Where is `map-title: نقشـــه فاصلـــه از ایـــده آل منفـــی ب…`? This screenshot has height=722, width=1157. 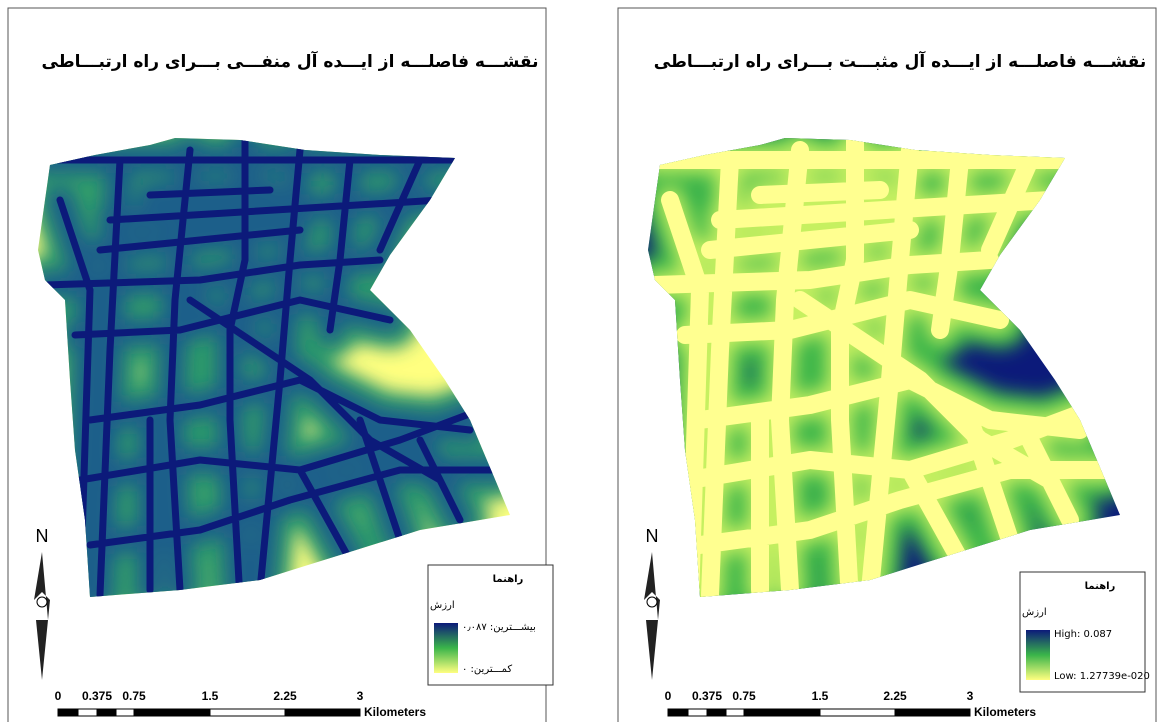
map-title: نقشـــه فاصلـــه از ایـــده آل منفـــی ب… is located at coordinates (289, 61).